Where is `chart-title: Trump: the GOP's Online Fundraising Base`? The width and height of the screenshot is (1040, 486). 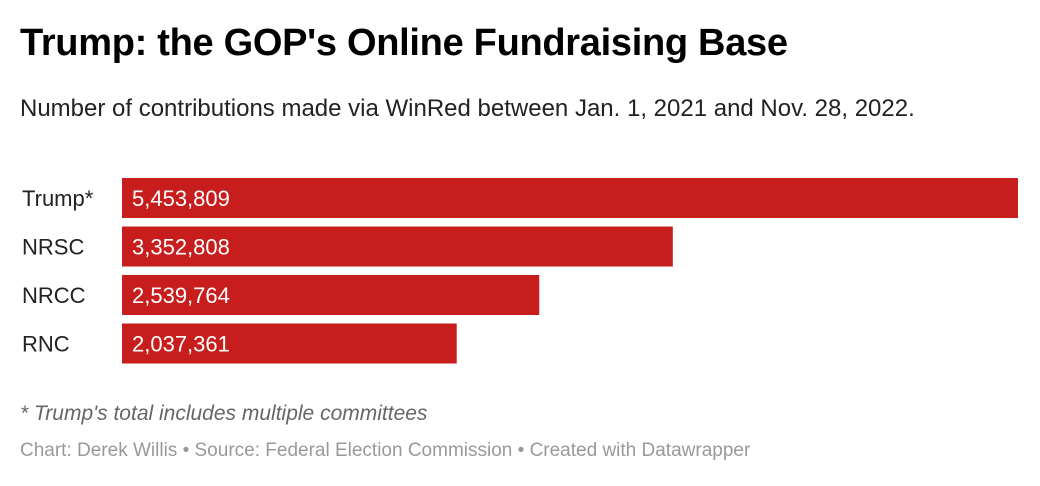
chart-title: Trump: the GOP's Online Fundraising Base is located at coordinates (404, 43).